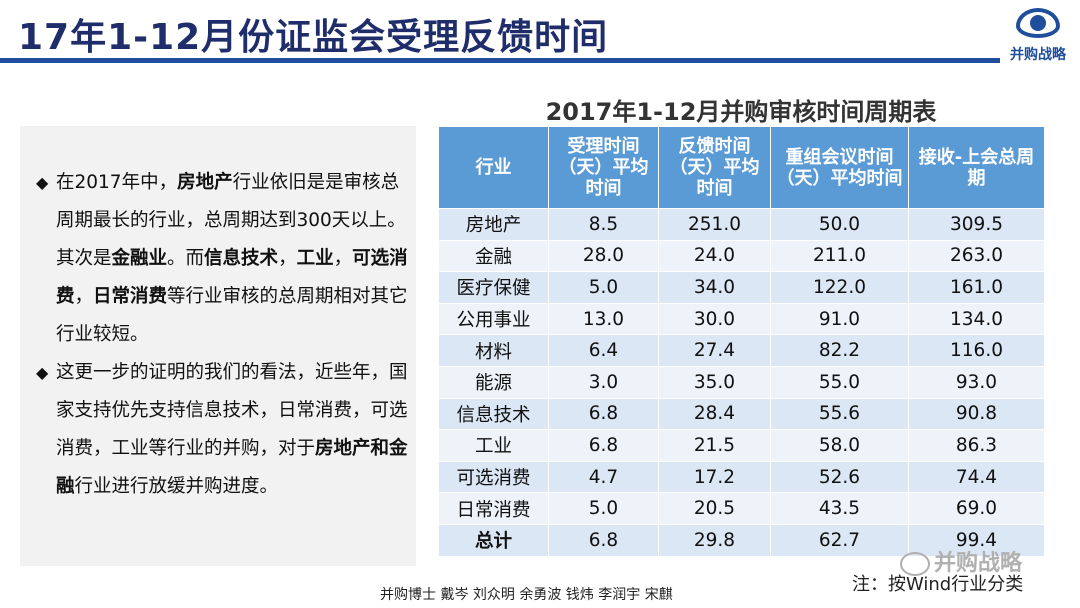 This screenshot has width=1080, height=608. What do you see at coordinates (186, 258) in the screenshot?
I see `text-segment: 。而` at bounding box center [186, 258].